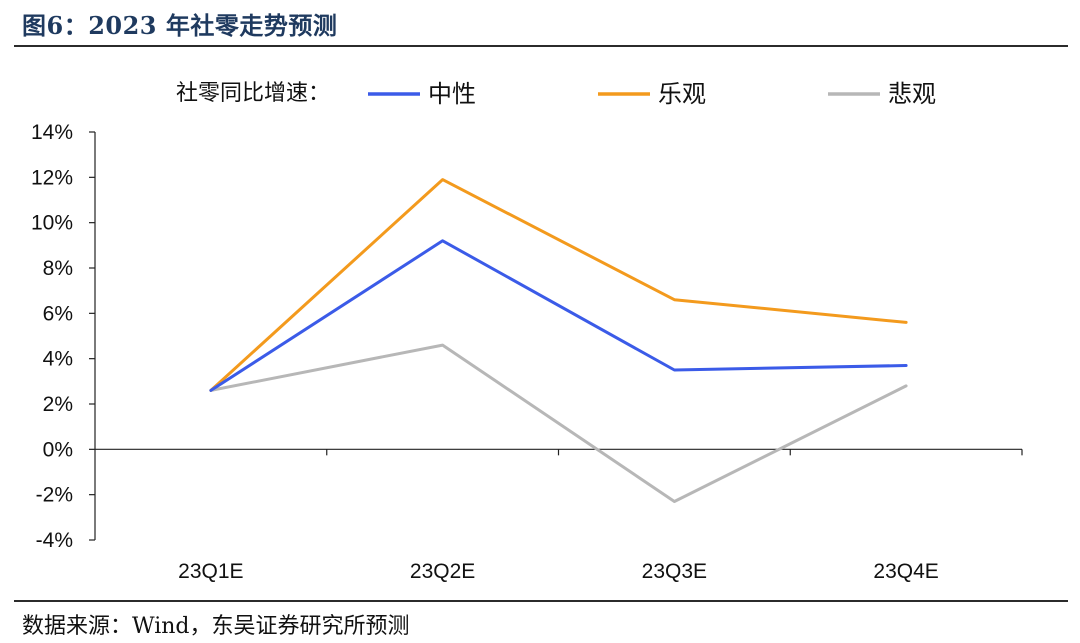  What do you see at coordinates (541, 601) in the screenshot?
I see `source-rule` at bounding box center [541, 601].